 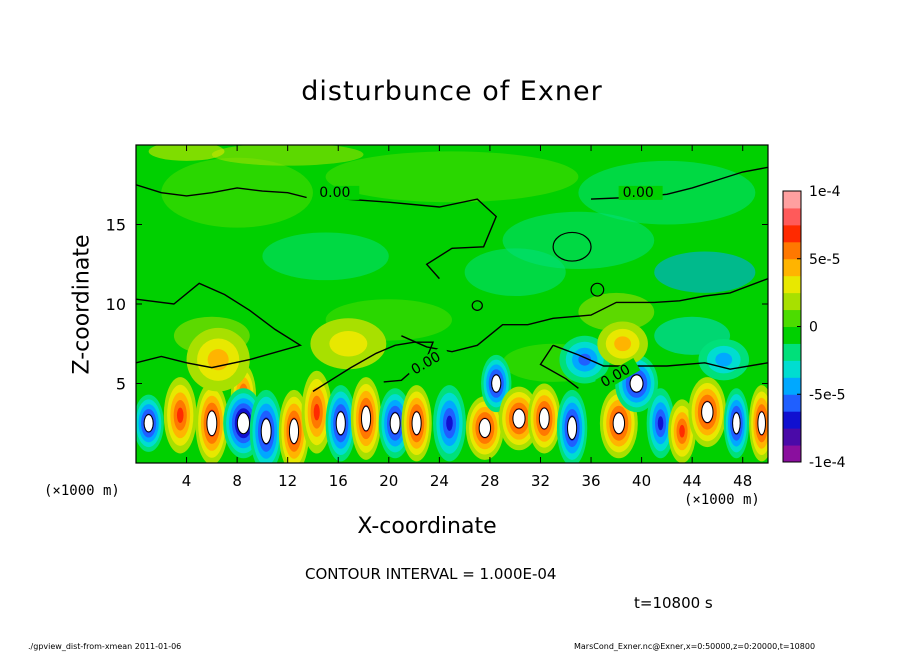 What do you see at coordinates (722, 500) in the screenshot?
I see `x-unit-label-right: (×1000 m)` at bounding box center [722, 500].